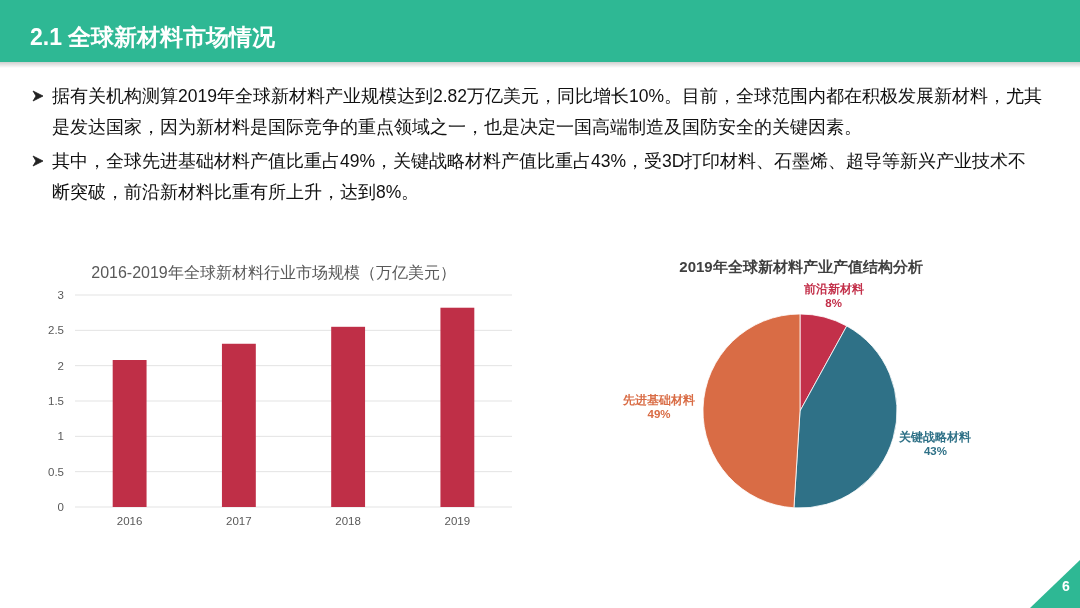  What do you see at coordinates (56, 330) in the screenshot?
I see `y-tick-label: 2.5` at bounding box center [56, 330].